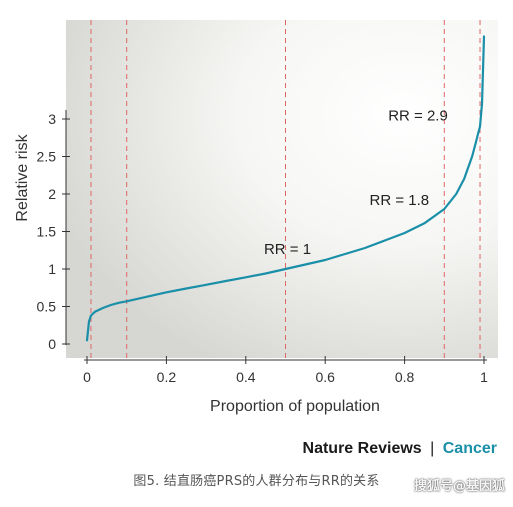 Image resolution: width=513 pixels, height=507 pixels. I want to click on watermark: 搜狐号@基因狐, so click(459, 486).